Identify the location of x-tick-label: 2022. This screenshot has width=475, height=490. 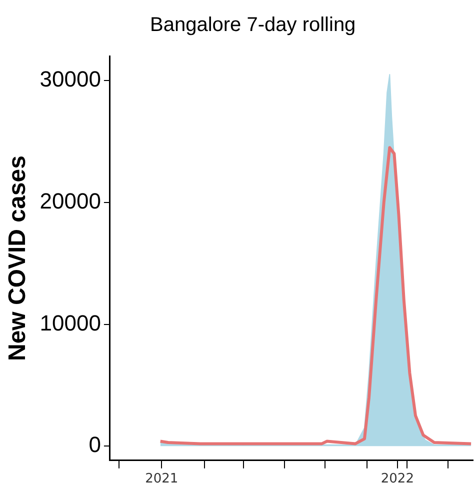
(397, 479).